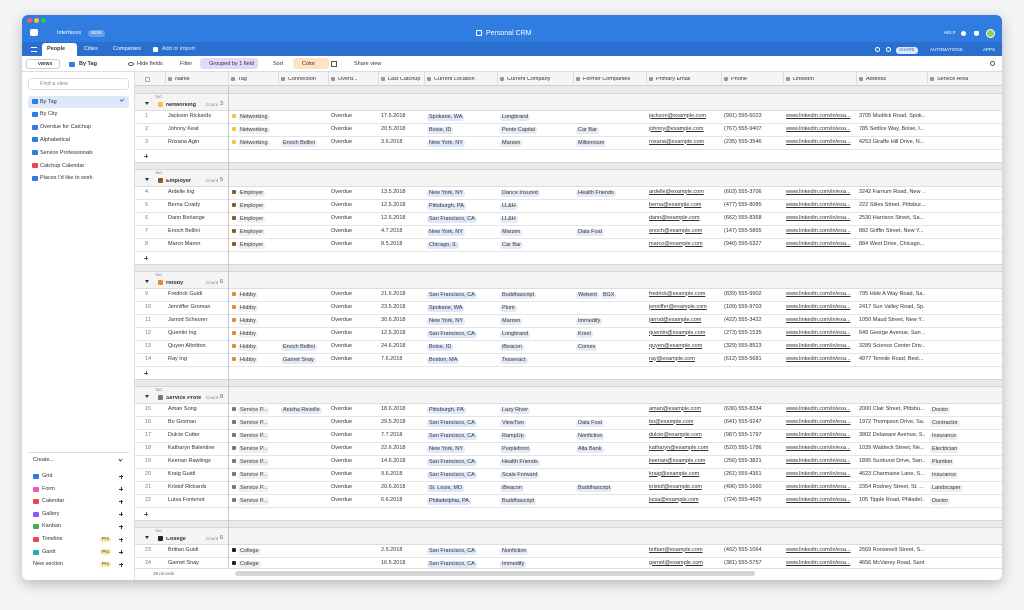  What do you see at coordinates (677, 115) in the screenshot?
I see `cell-text: jackson@example.com` at bounding box center [677, 115].